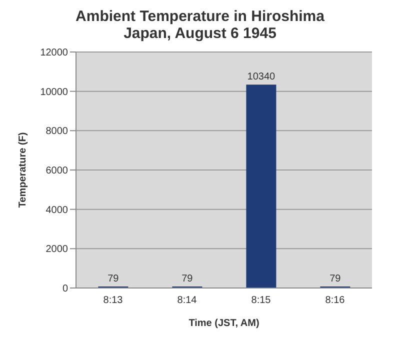  I want to click on y-tick-label: 10000, so click(54, 92).